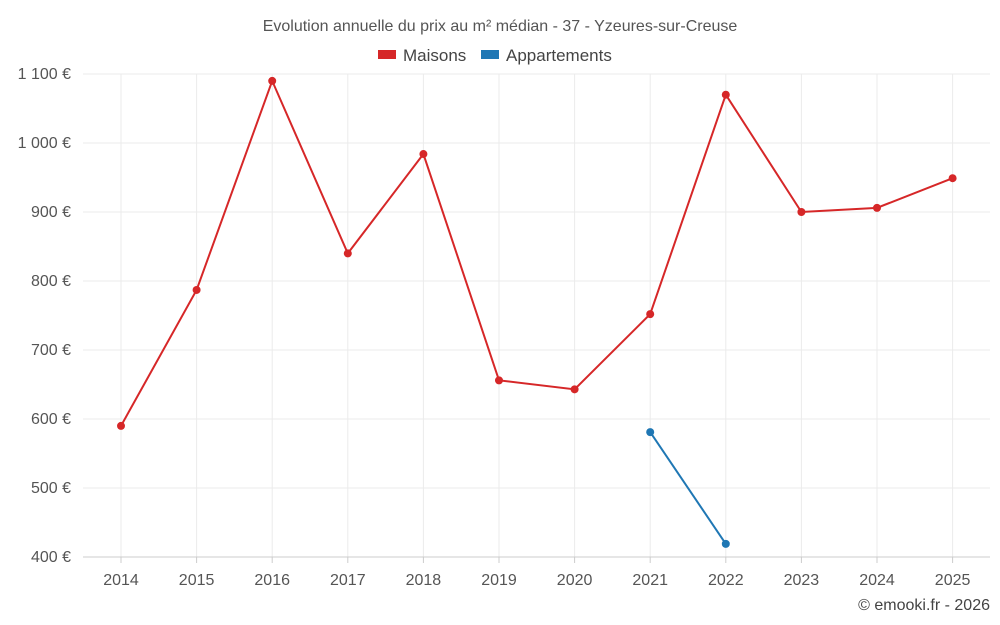 The height and width of the screenshot is (625, 1000). I want to click on series-line, so click(688, 488).